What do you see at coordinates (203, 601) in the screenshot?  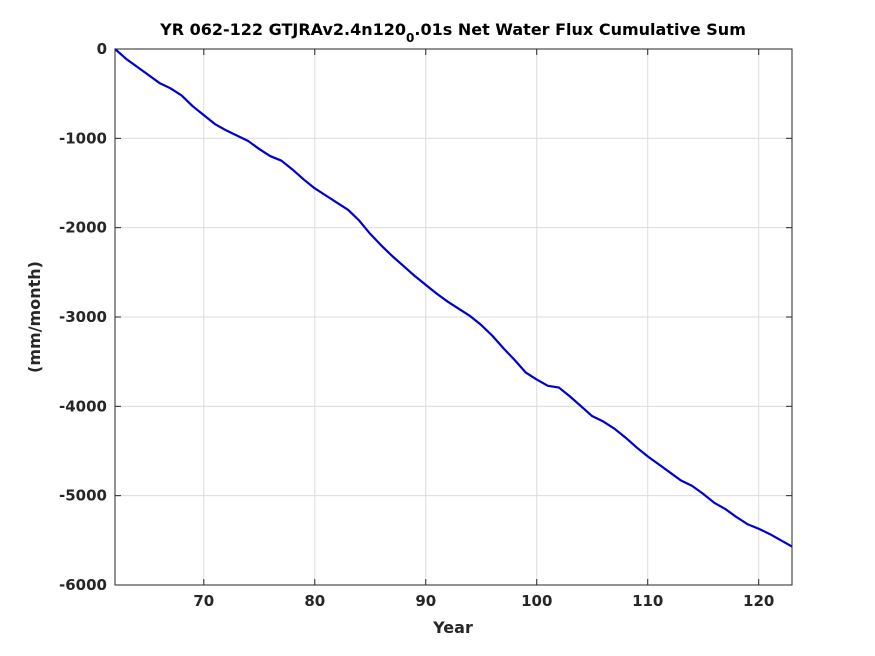 I see `x-tick-label: 70` at bounding box center [203, 601].